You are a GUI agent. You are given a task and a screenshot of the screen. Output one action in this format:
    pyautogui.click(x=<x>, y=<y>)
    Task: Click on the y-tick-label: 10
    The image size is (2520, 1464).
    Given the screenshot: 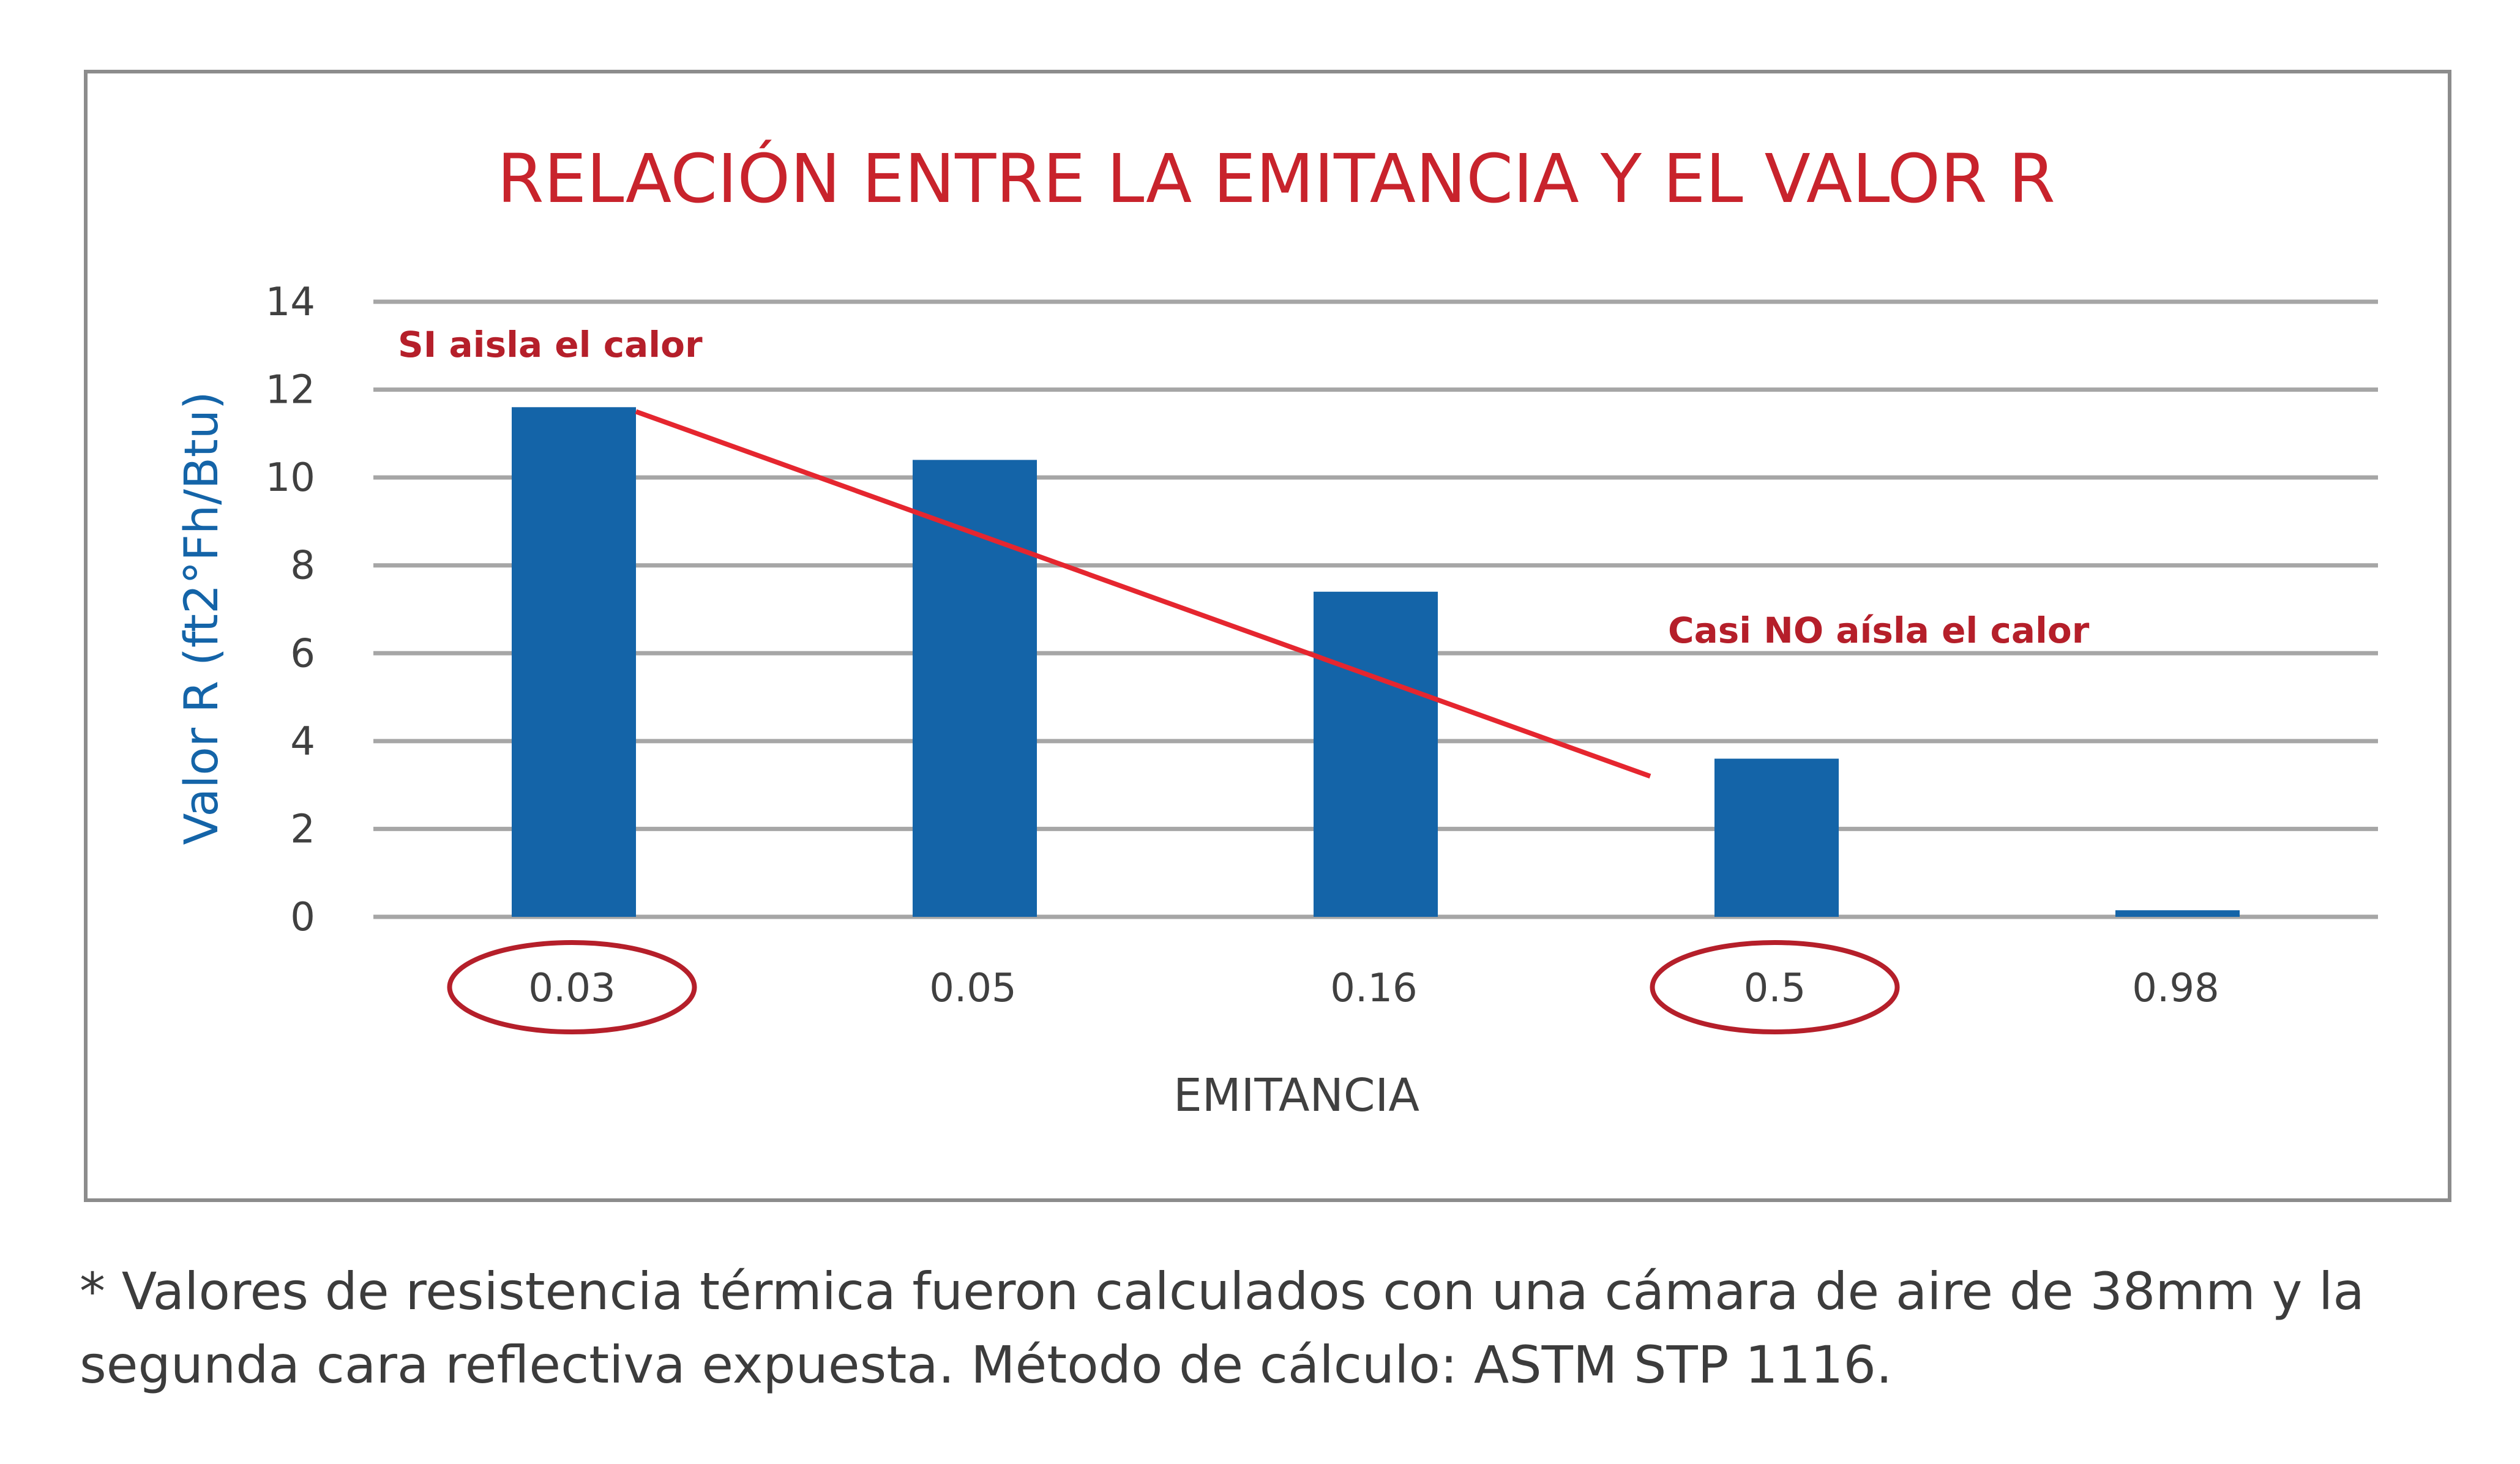 What is the action you would take?
    pyautogui.click(x=290, y=478)
    